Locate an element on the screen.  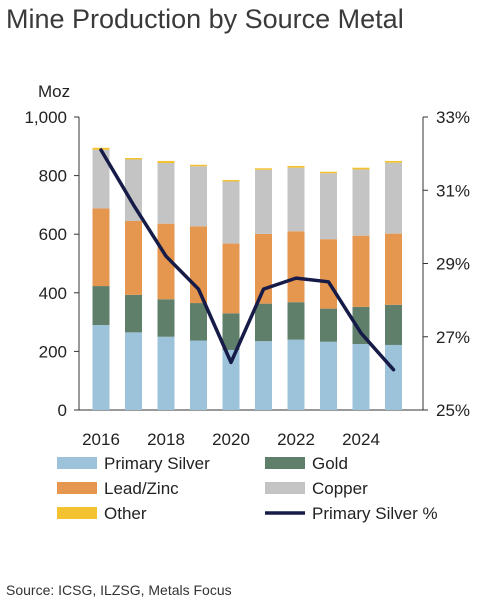
bar-gold-2016 is located at coordinates (101, 306).